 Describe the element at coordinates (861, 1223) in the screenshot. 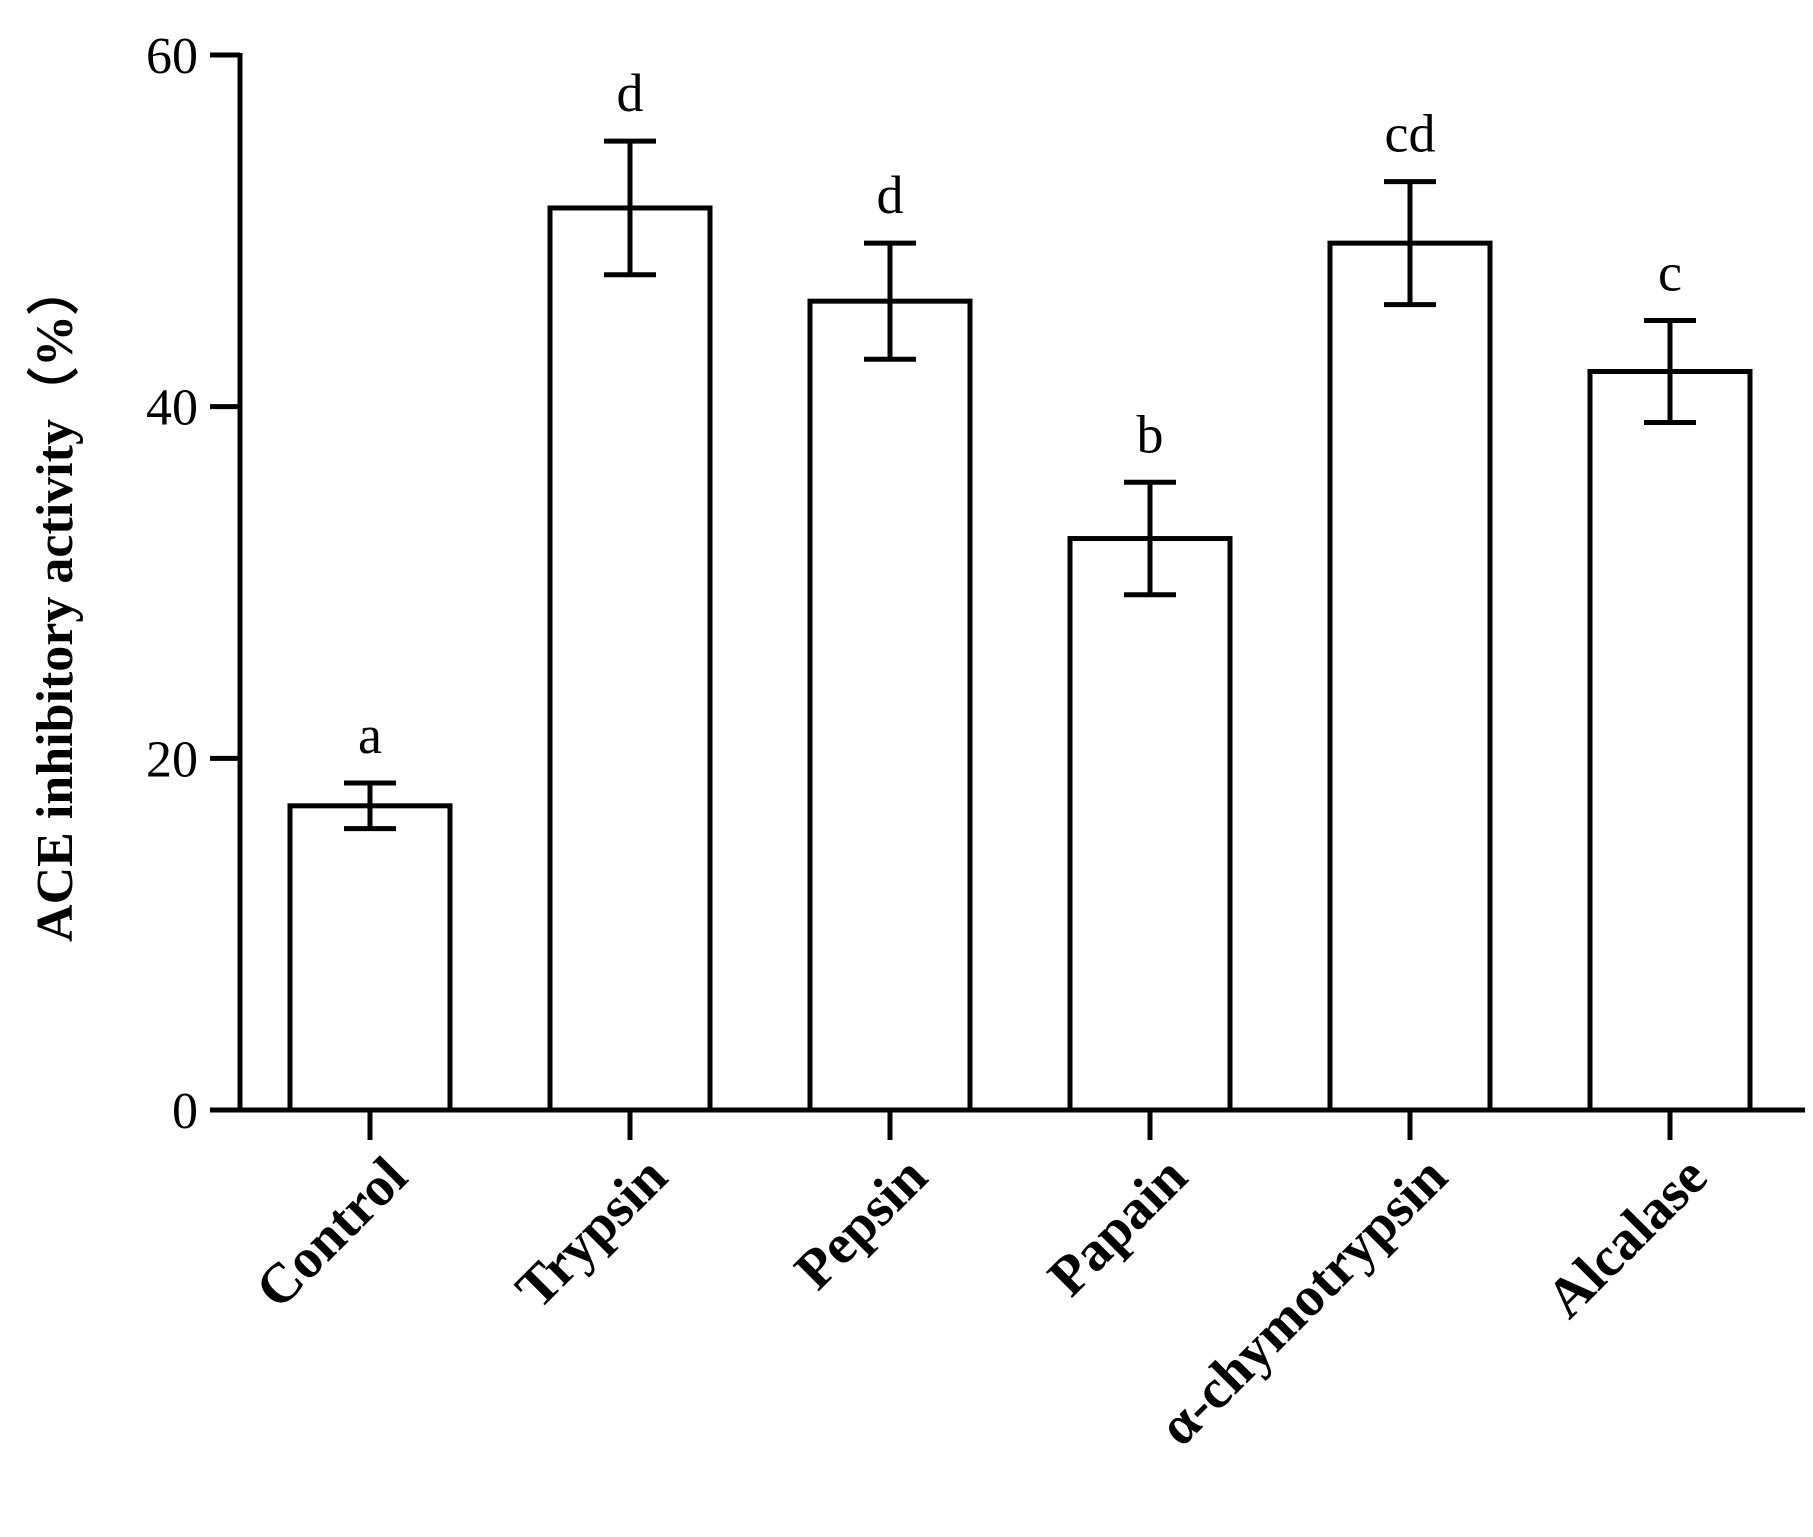

I see `x-tick-label: Pepsin` at that location.